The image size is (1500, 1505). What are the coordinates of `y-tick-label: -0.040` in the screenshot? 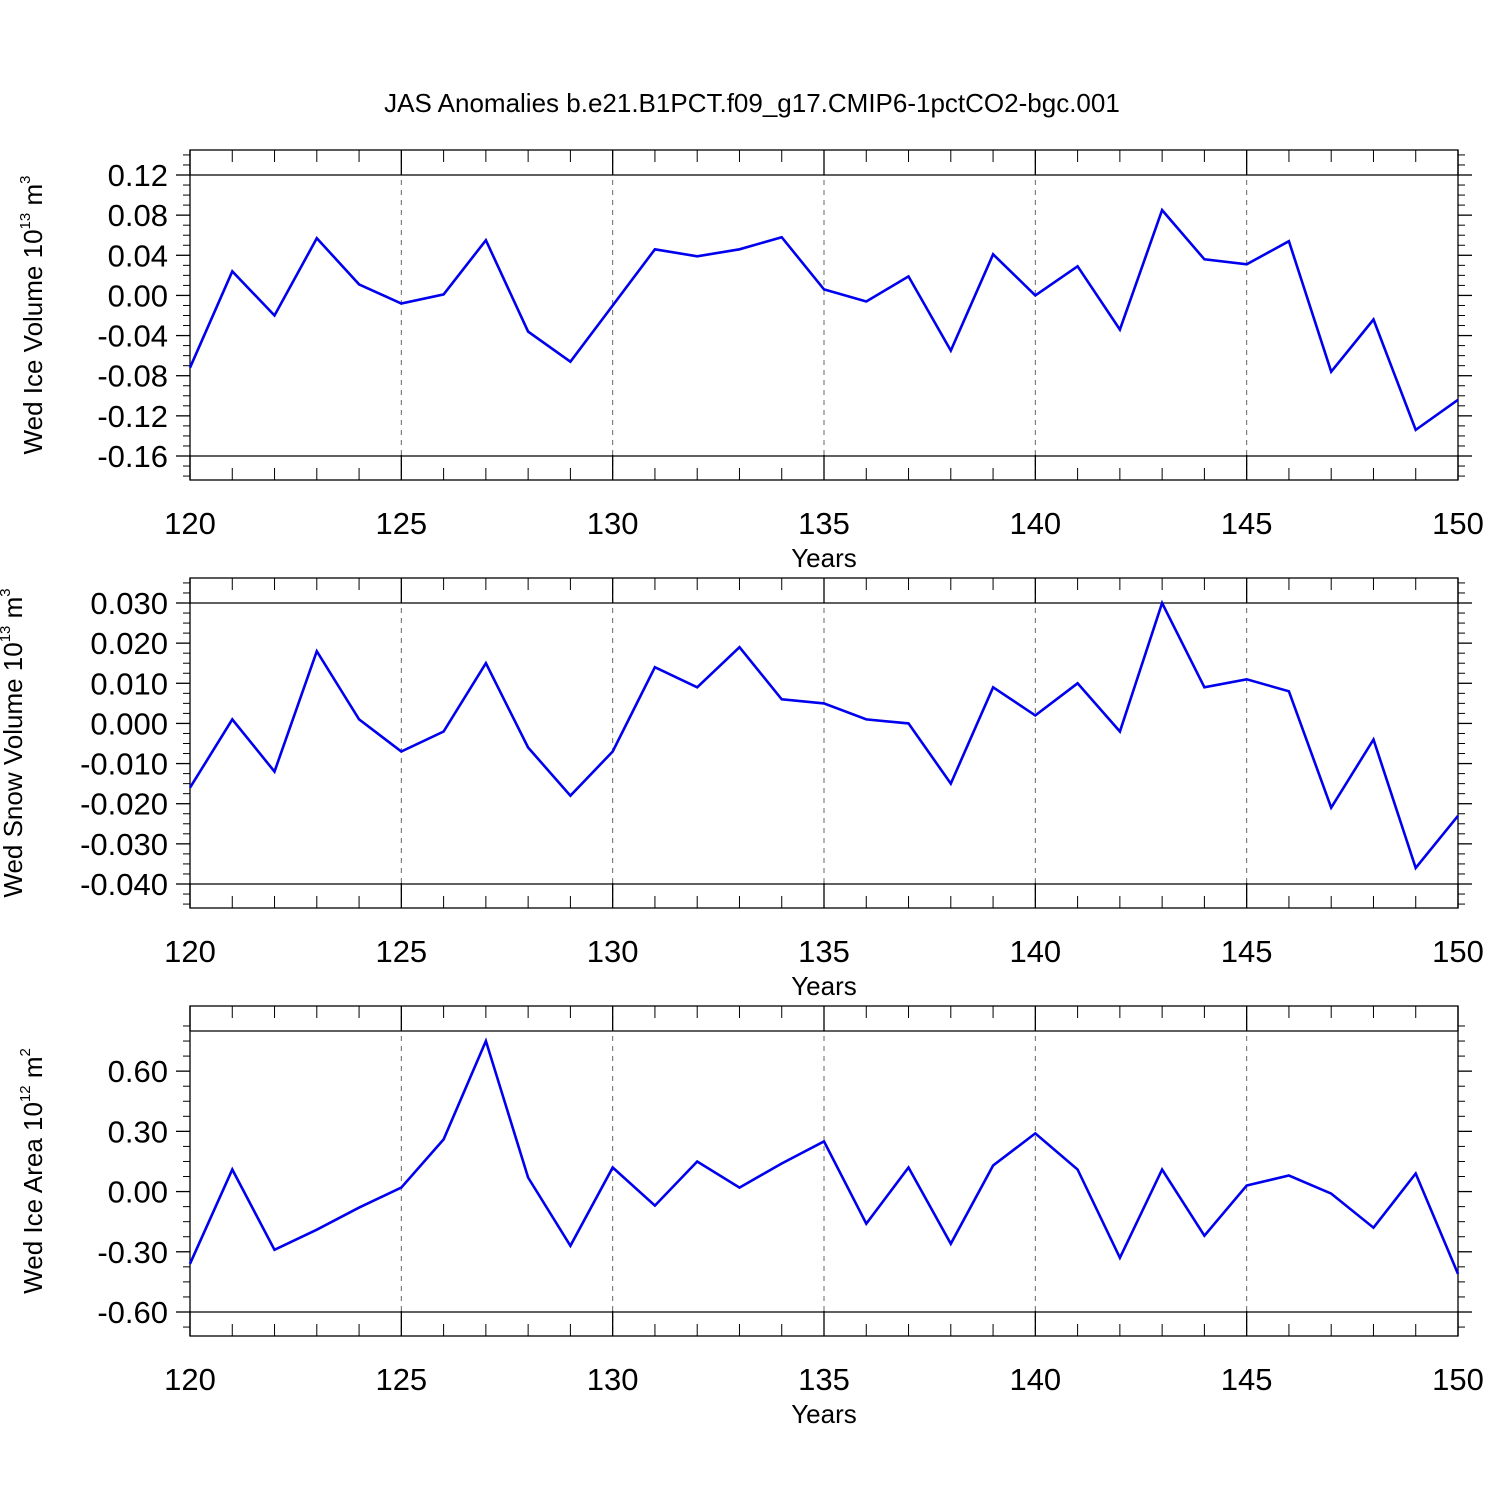 It's located at (124, 884).